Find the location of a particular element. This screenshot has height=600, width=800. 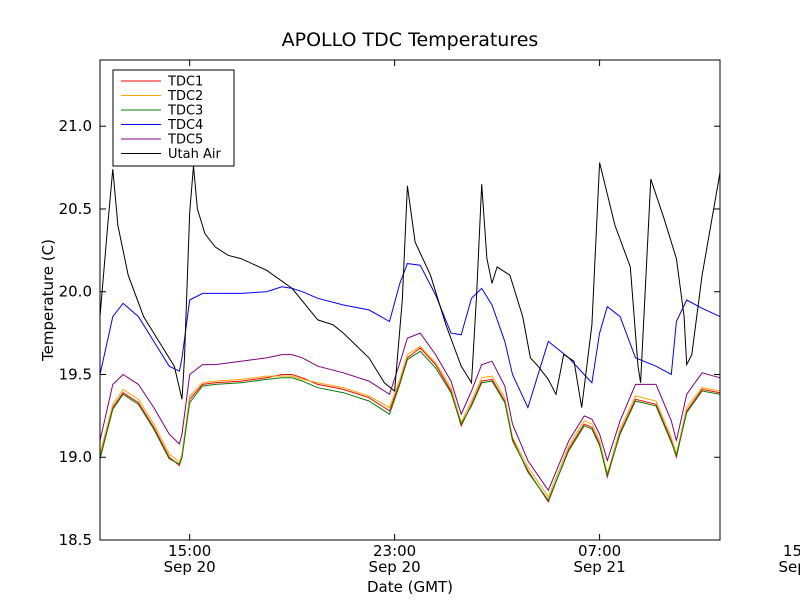

chart-title: APOLLO TDC Temperatures is located at coordinates (410, 40).